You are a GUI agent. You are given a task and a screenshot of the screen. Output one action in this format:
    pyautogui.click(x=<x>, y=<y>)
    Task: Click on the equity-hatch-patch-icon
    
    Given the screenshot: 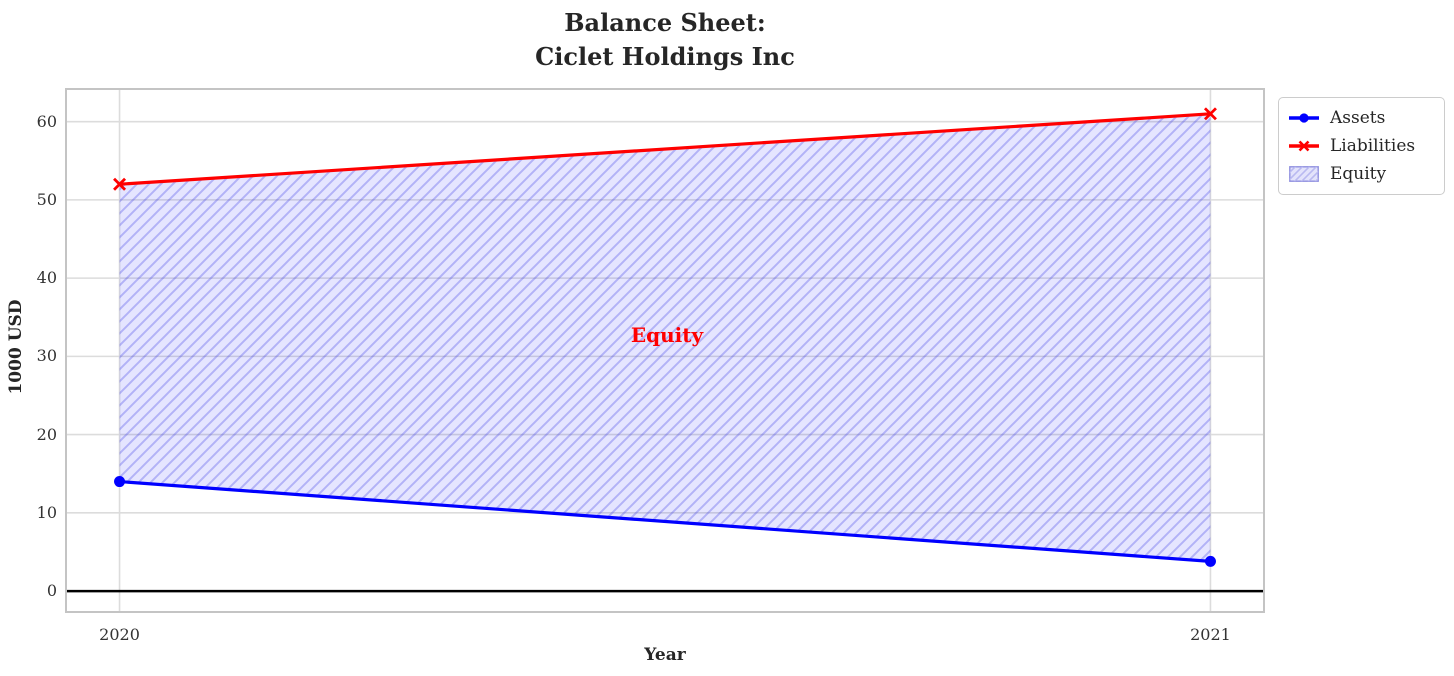 What is the action you would take?
    pyautogui.click(x=1304, y=174)
    